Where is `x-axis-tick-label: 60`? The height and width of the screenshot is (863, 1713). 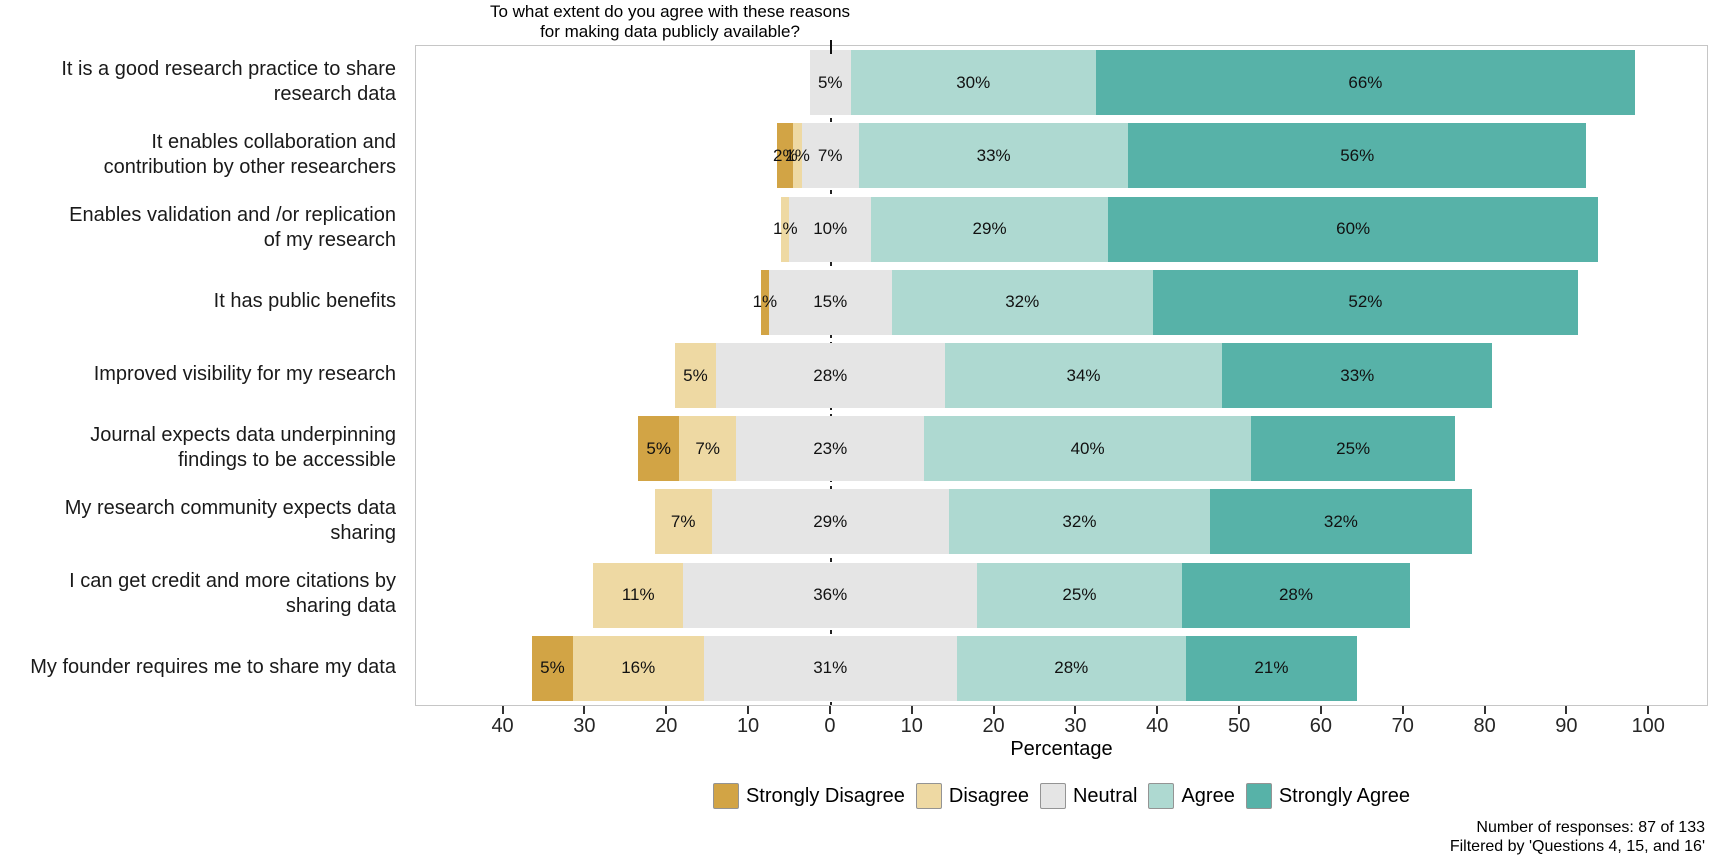 x-axis-tick-label: 60 is located at coordinates (1321, 726).